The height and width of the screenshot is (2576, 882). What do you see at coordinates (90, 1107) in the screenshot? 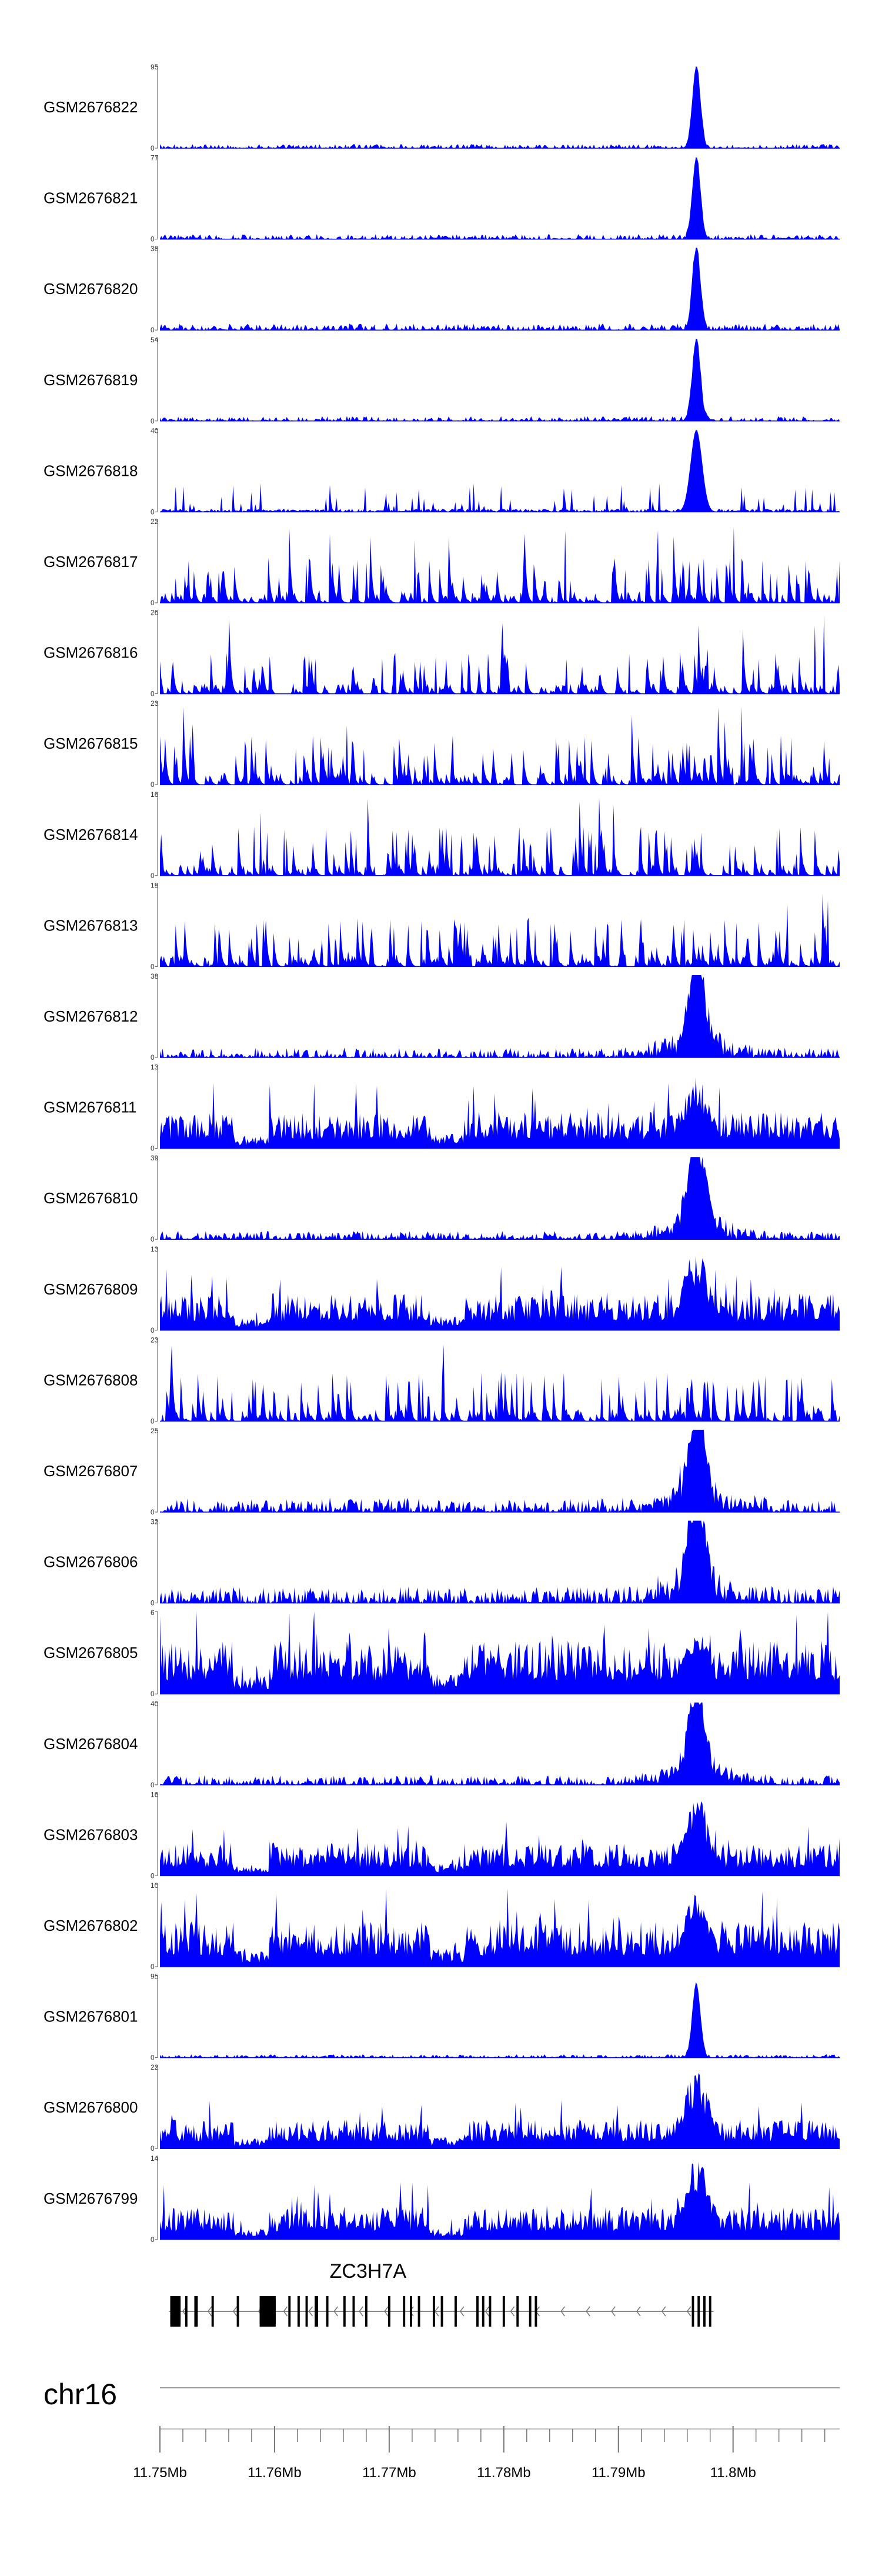
I see `track-label: GSM2676811` at bounding box center [90, 1107].